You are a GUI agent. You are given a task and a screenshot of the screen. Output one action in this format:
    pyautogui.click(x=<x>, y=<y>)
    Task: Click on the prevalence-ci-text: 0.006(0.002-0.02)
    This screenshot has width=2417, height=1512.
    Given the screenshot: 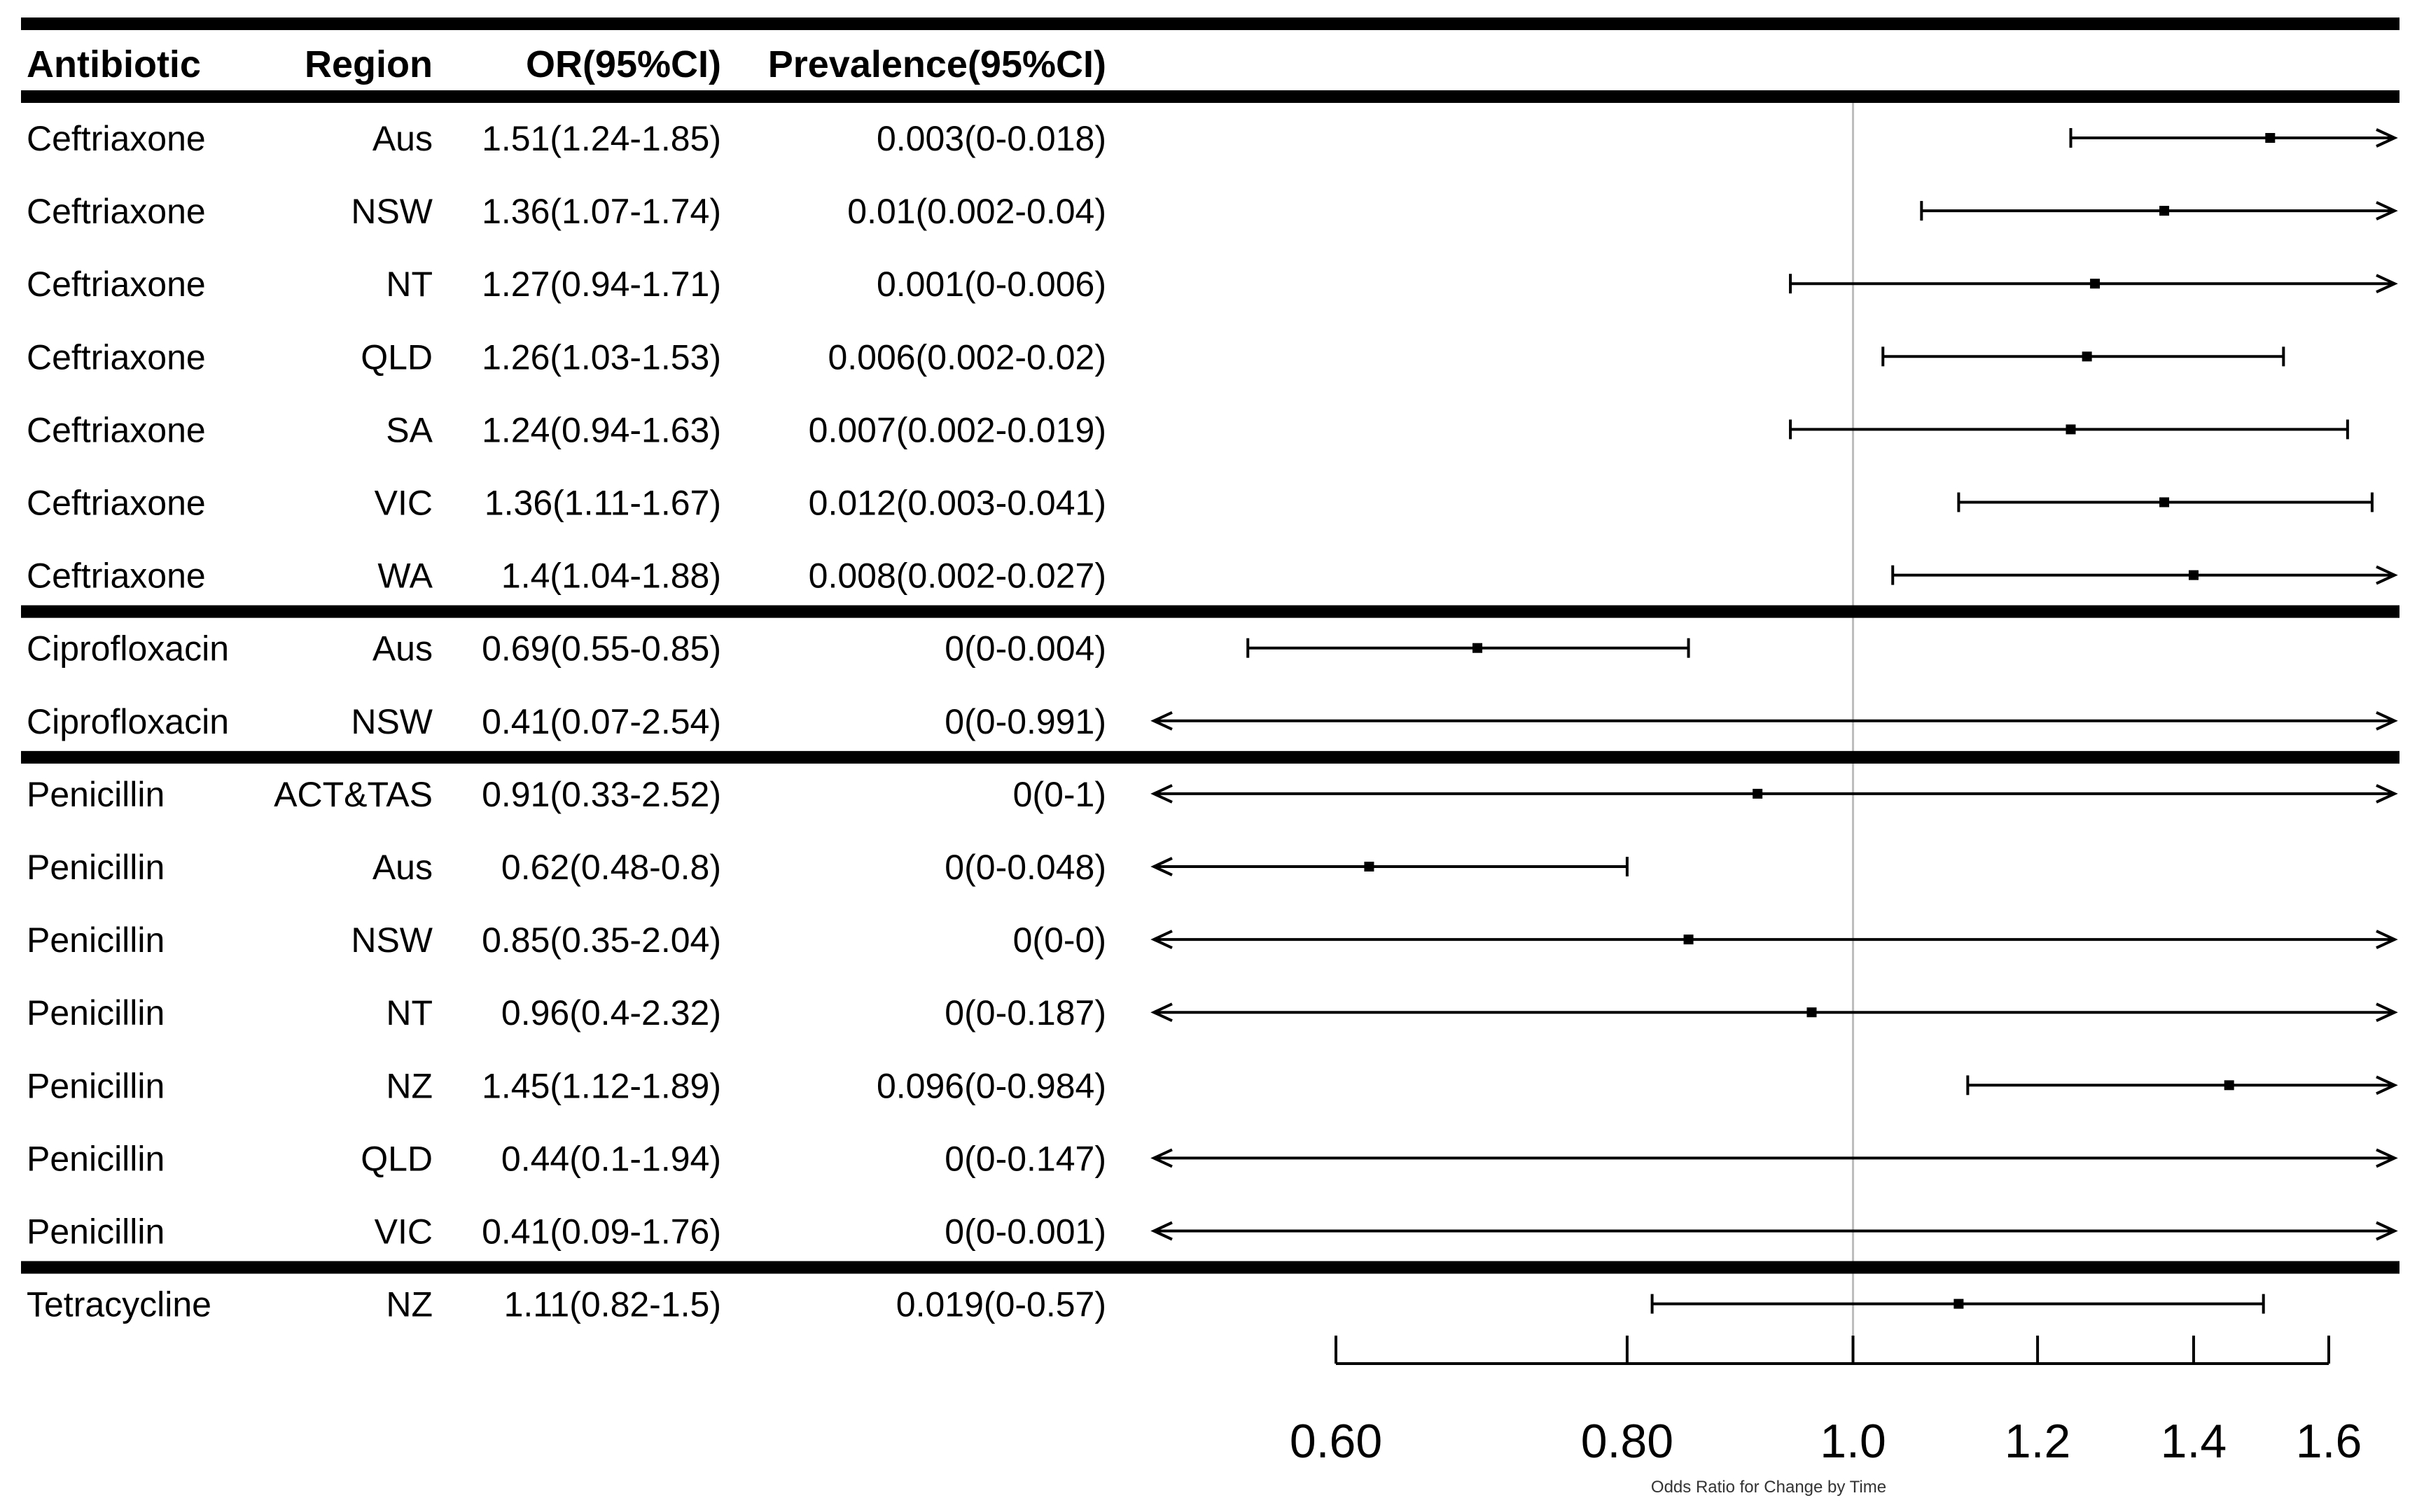 What is the action you would take?
    pyautogui.click(x=967, y=357)
    